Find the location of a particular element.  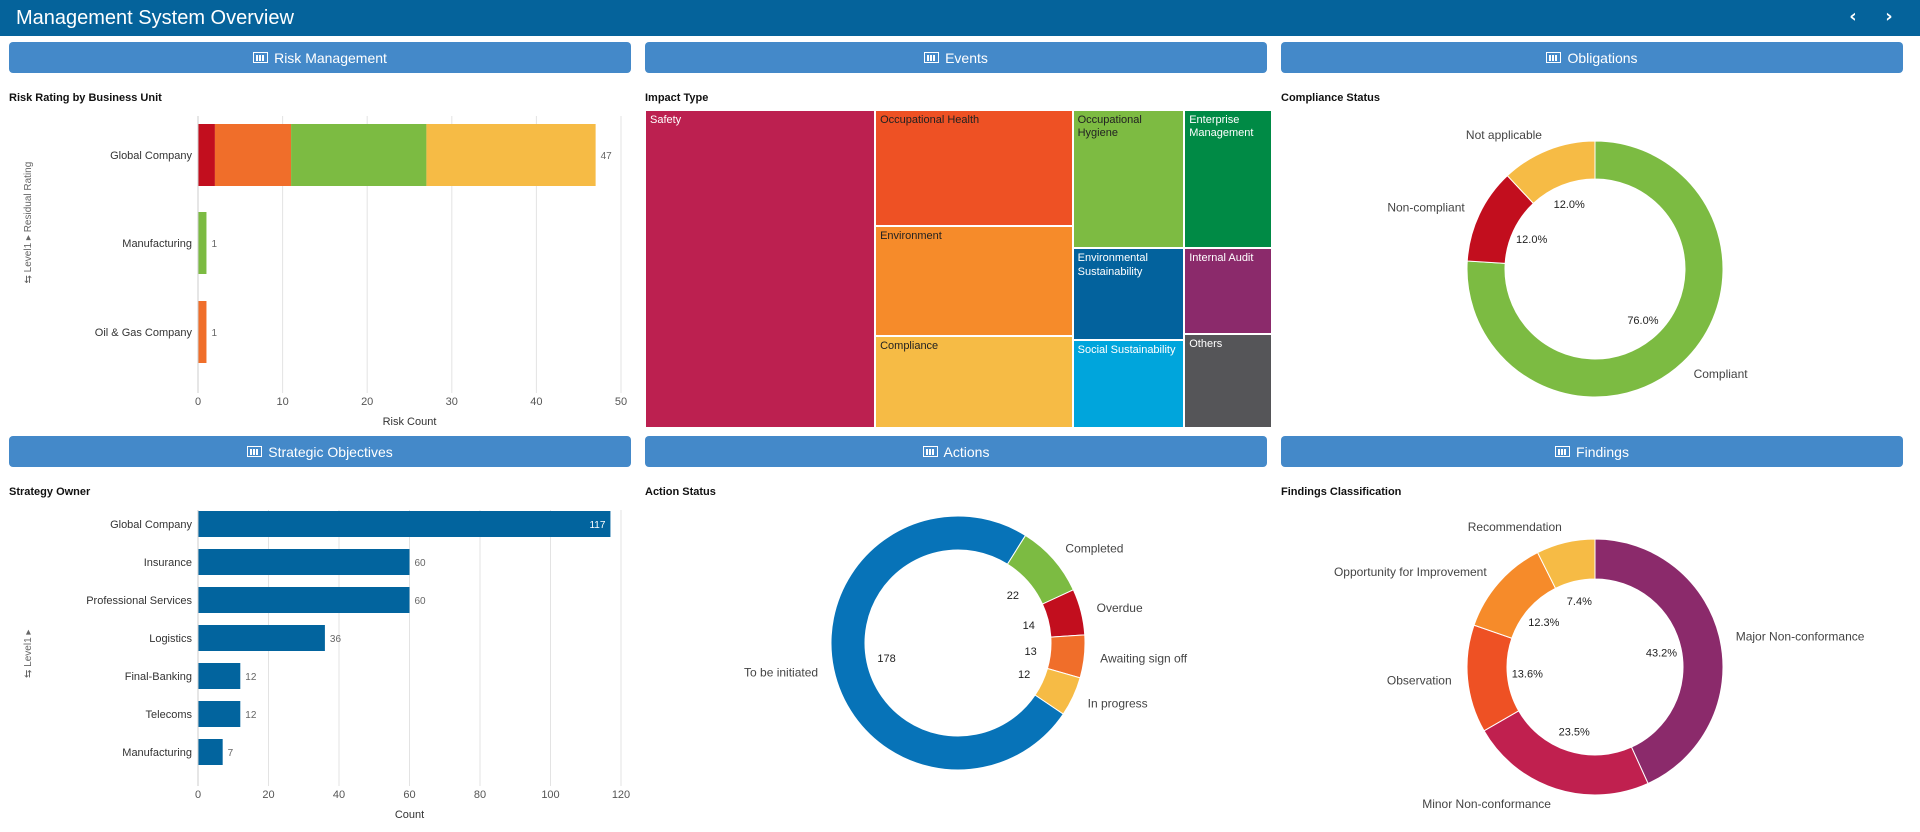

y-axis-title: ⇆ Level1 ▸ is located at coordinates (28, 654).